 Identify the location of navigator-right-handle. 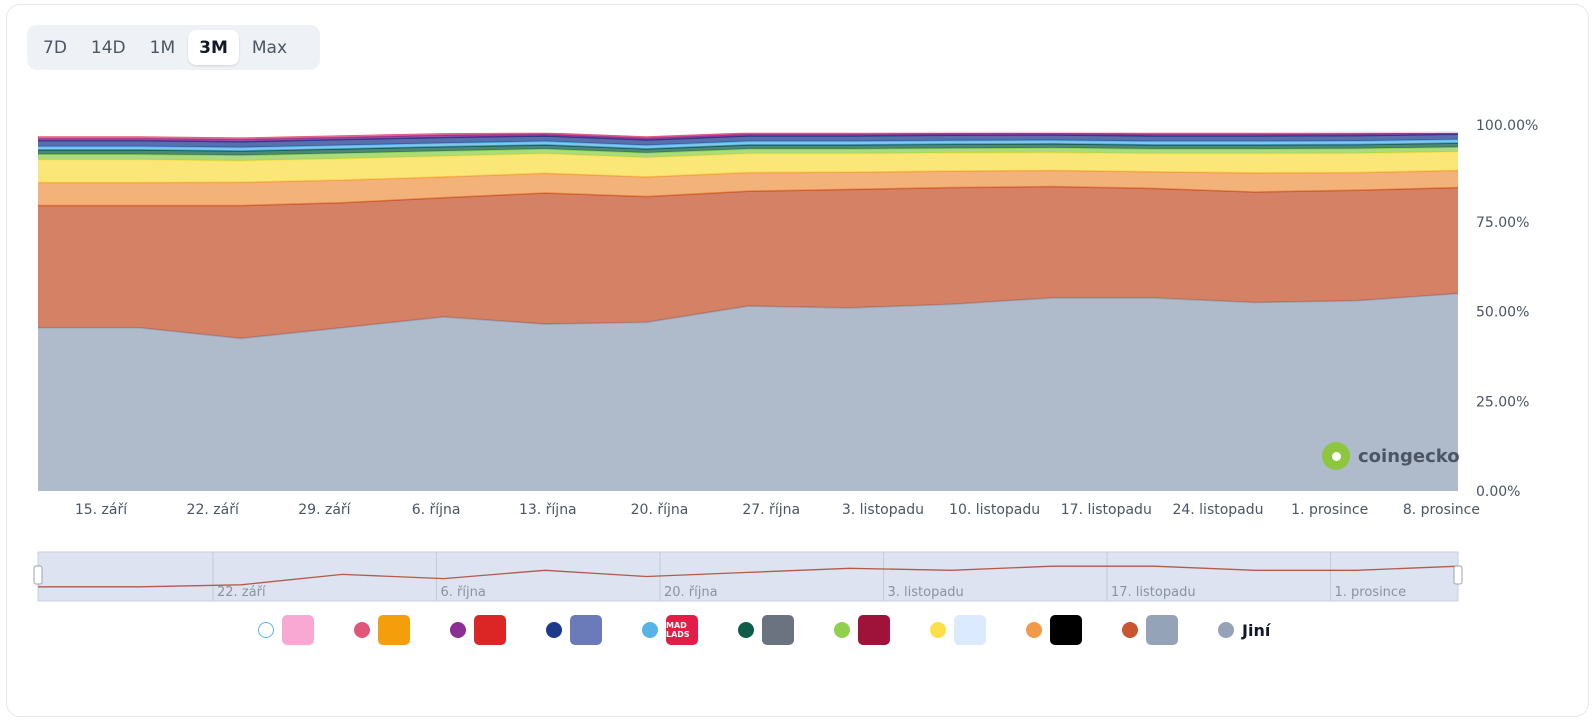
(1458, 575).